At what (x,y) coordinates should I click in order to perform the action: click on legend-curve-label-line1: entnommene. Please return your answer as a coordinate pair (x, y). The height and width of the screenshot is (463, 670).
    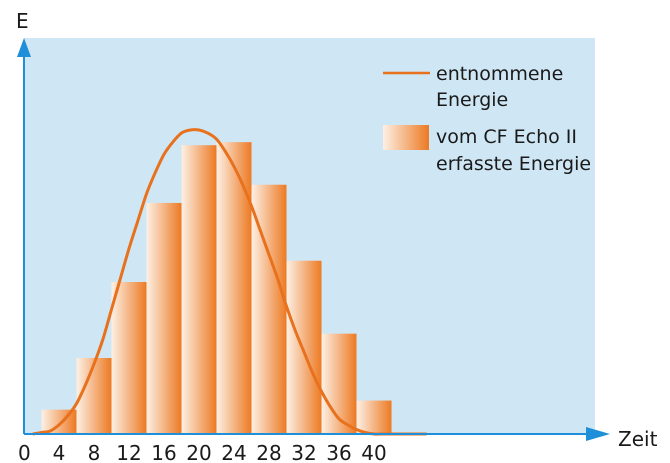
    Looking at the image, I should click on (499, 74).